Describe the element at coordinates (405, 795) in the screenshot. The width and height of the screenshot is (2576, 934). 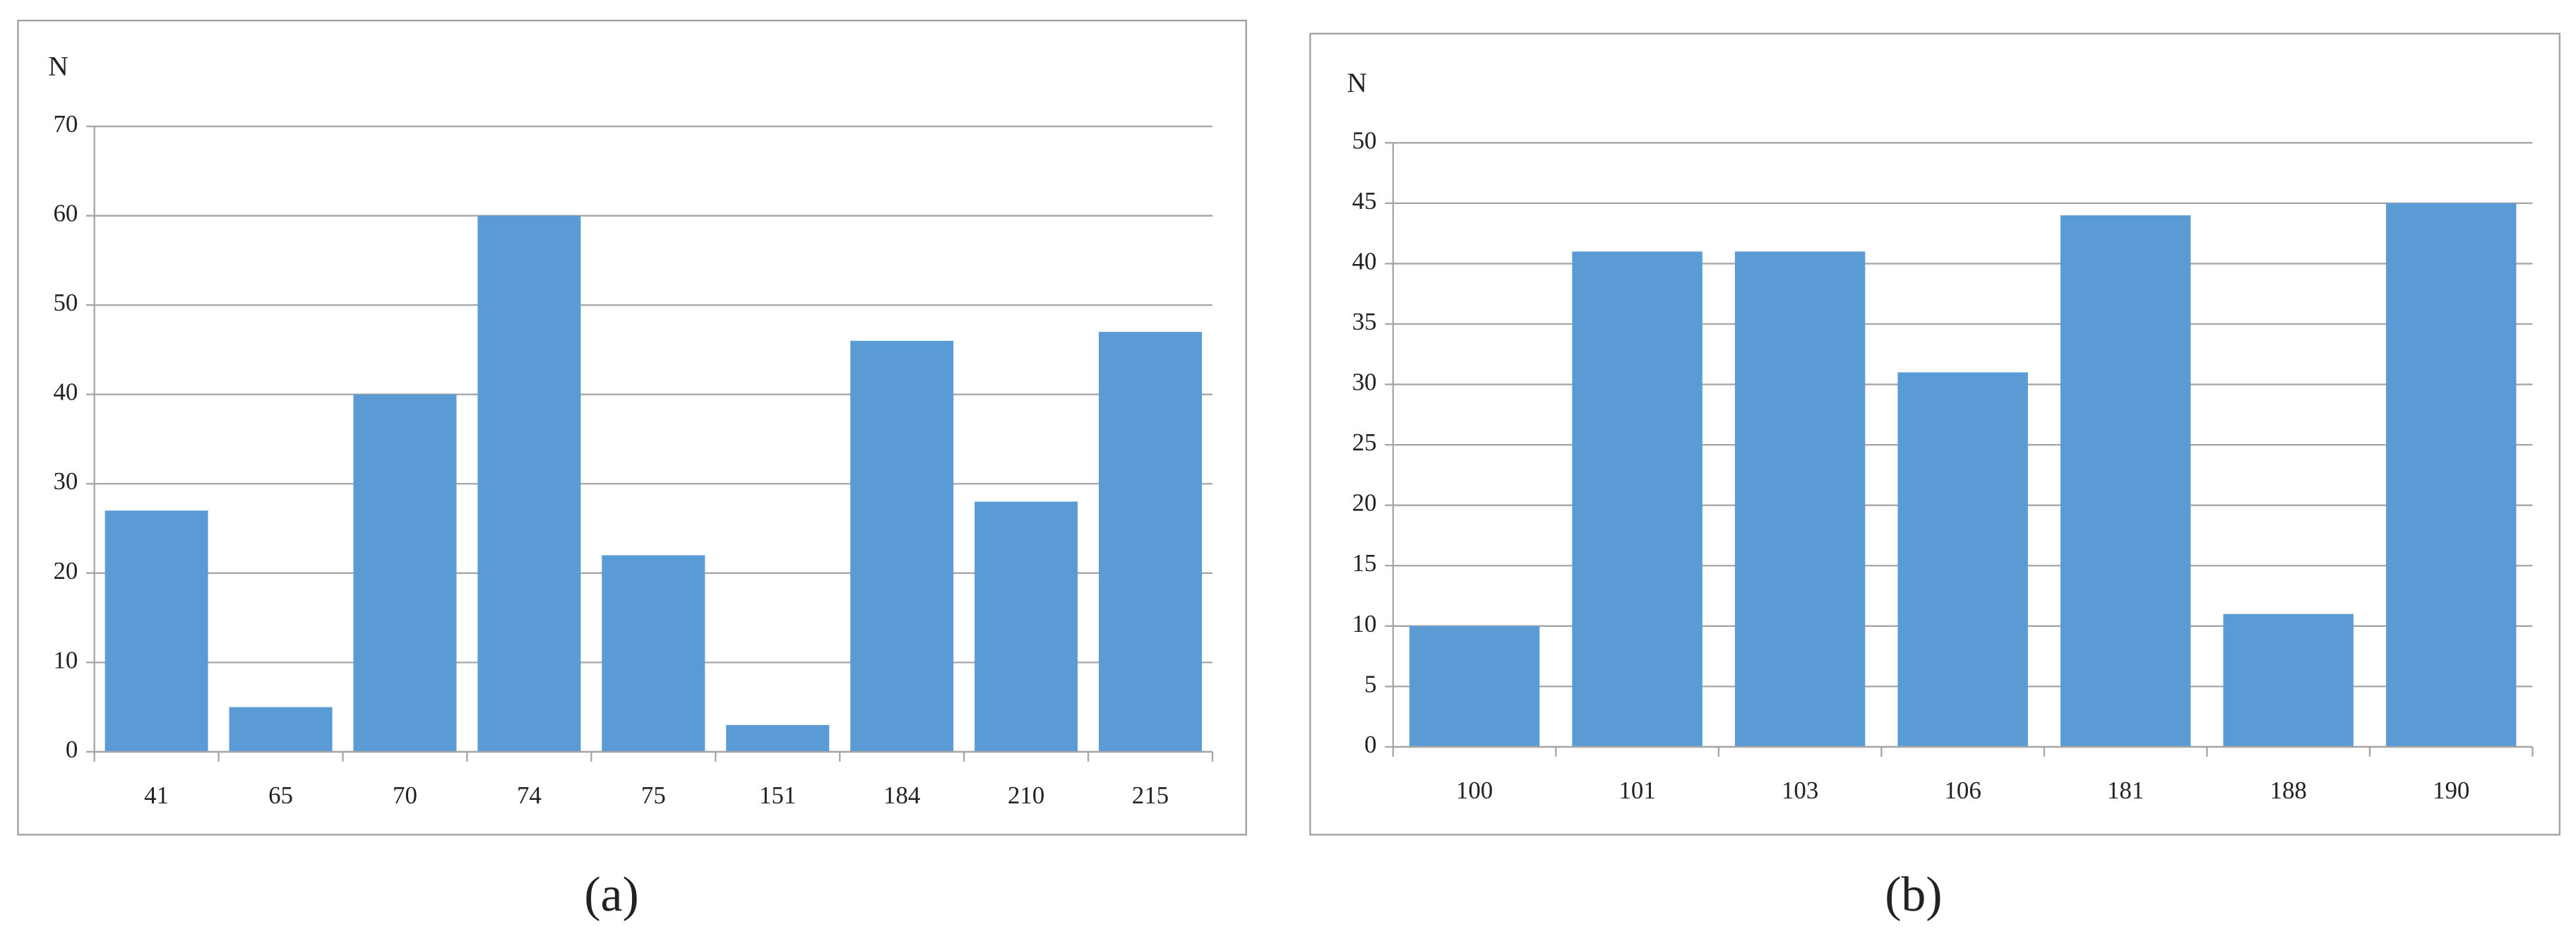
I see `x-tick-label: 70` at that location.